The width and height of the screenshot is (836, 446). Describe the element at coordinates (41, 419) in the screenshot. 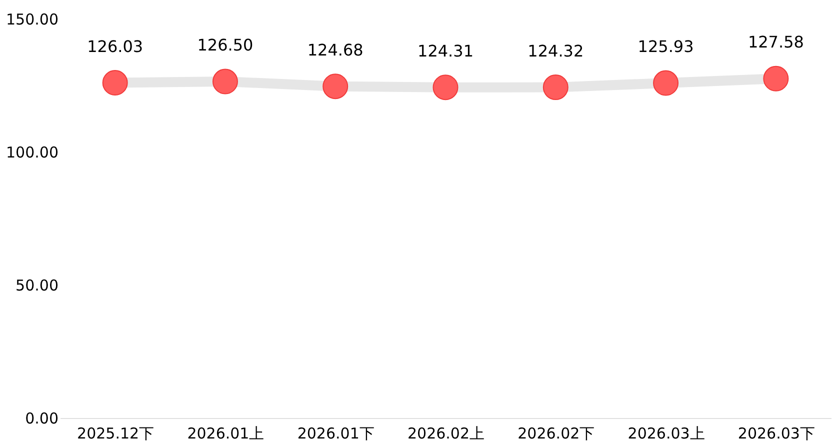

I see `y-tick-label: 0.00` at that location.